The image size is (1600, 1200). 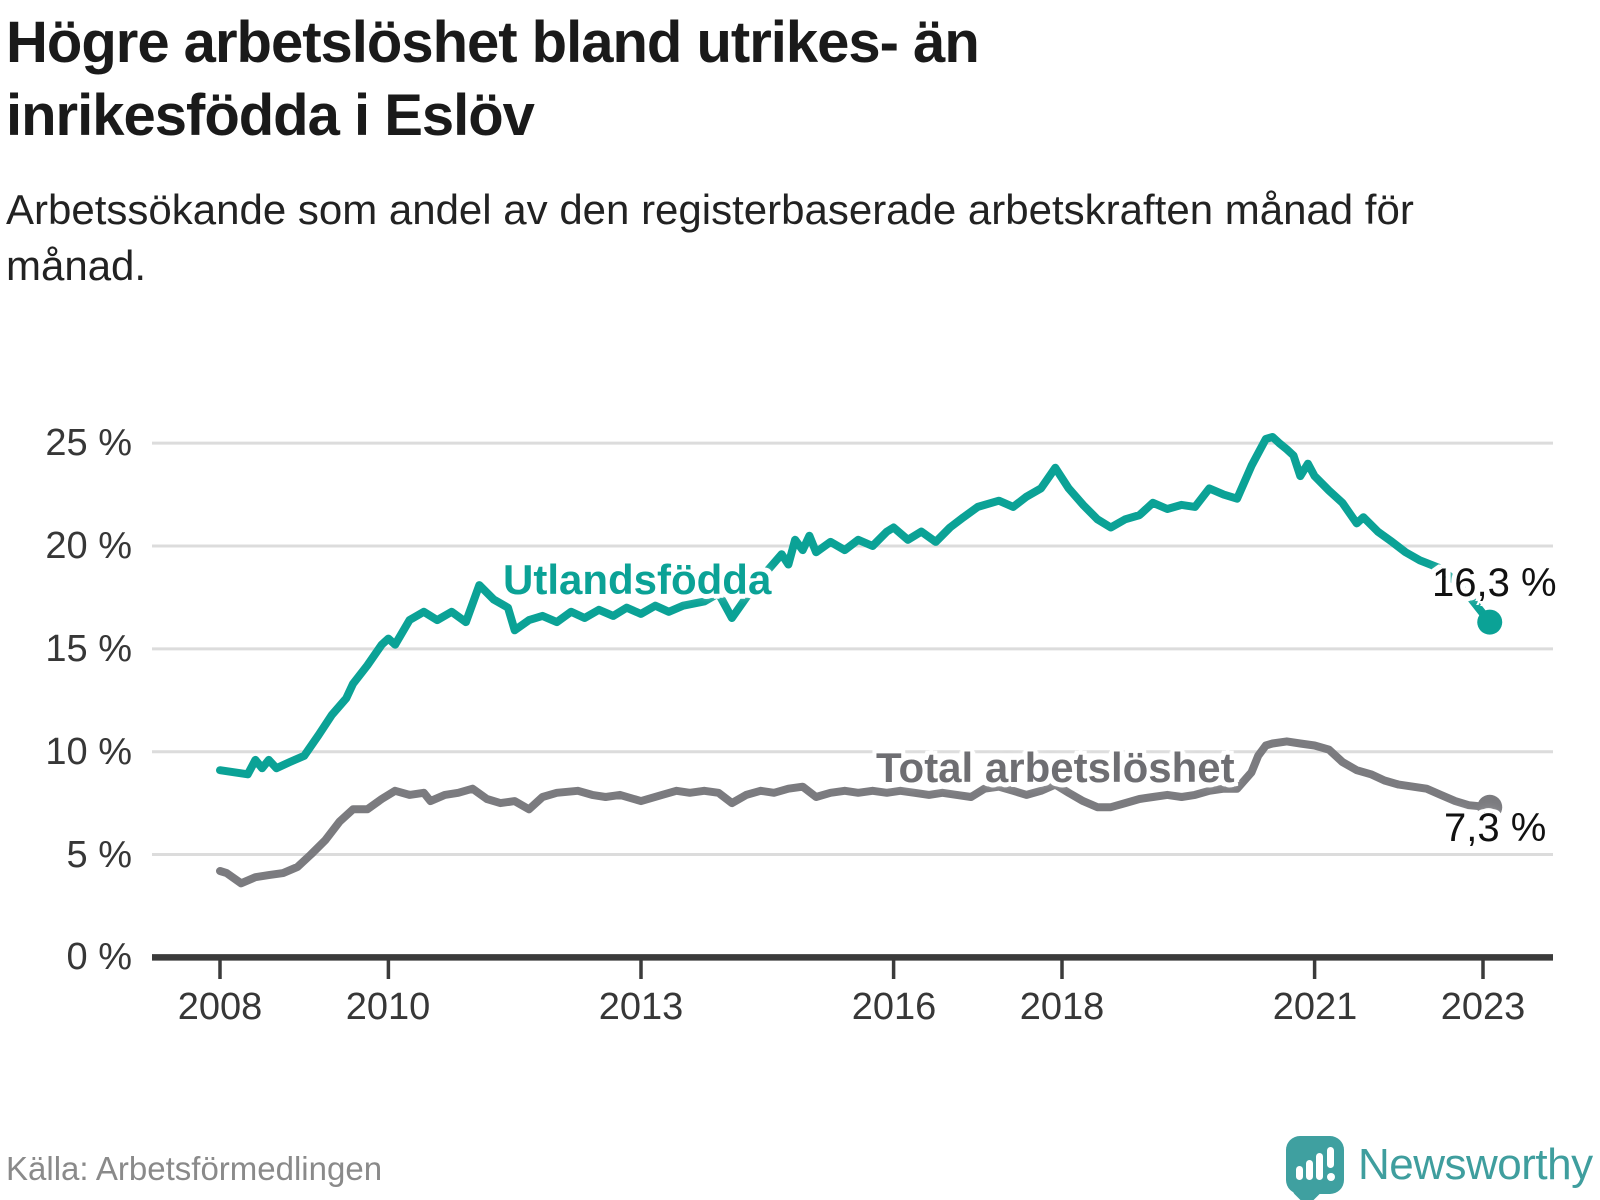 What do you see at coordinates (99, 855) in the screenshot?
I see `y-tick-label: 5 %` at bounding box center [99, 855].